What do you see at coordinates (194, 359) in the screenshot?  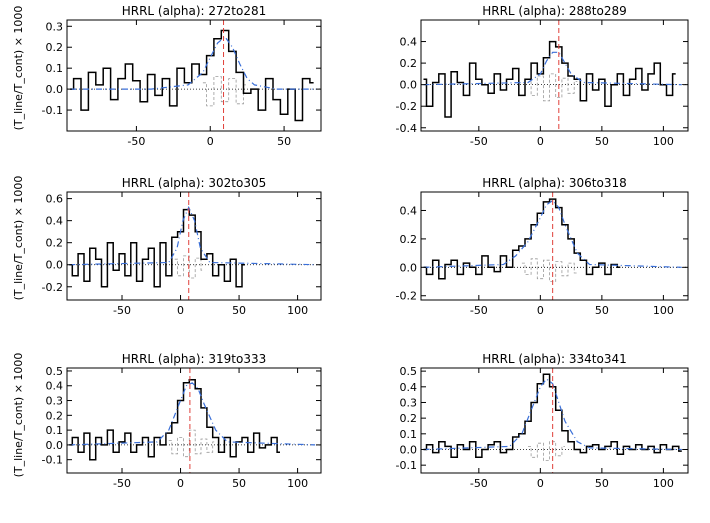 I see `chart-title: HRRL (alpha): 319to333` at bounding box center [194, 359].